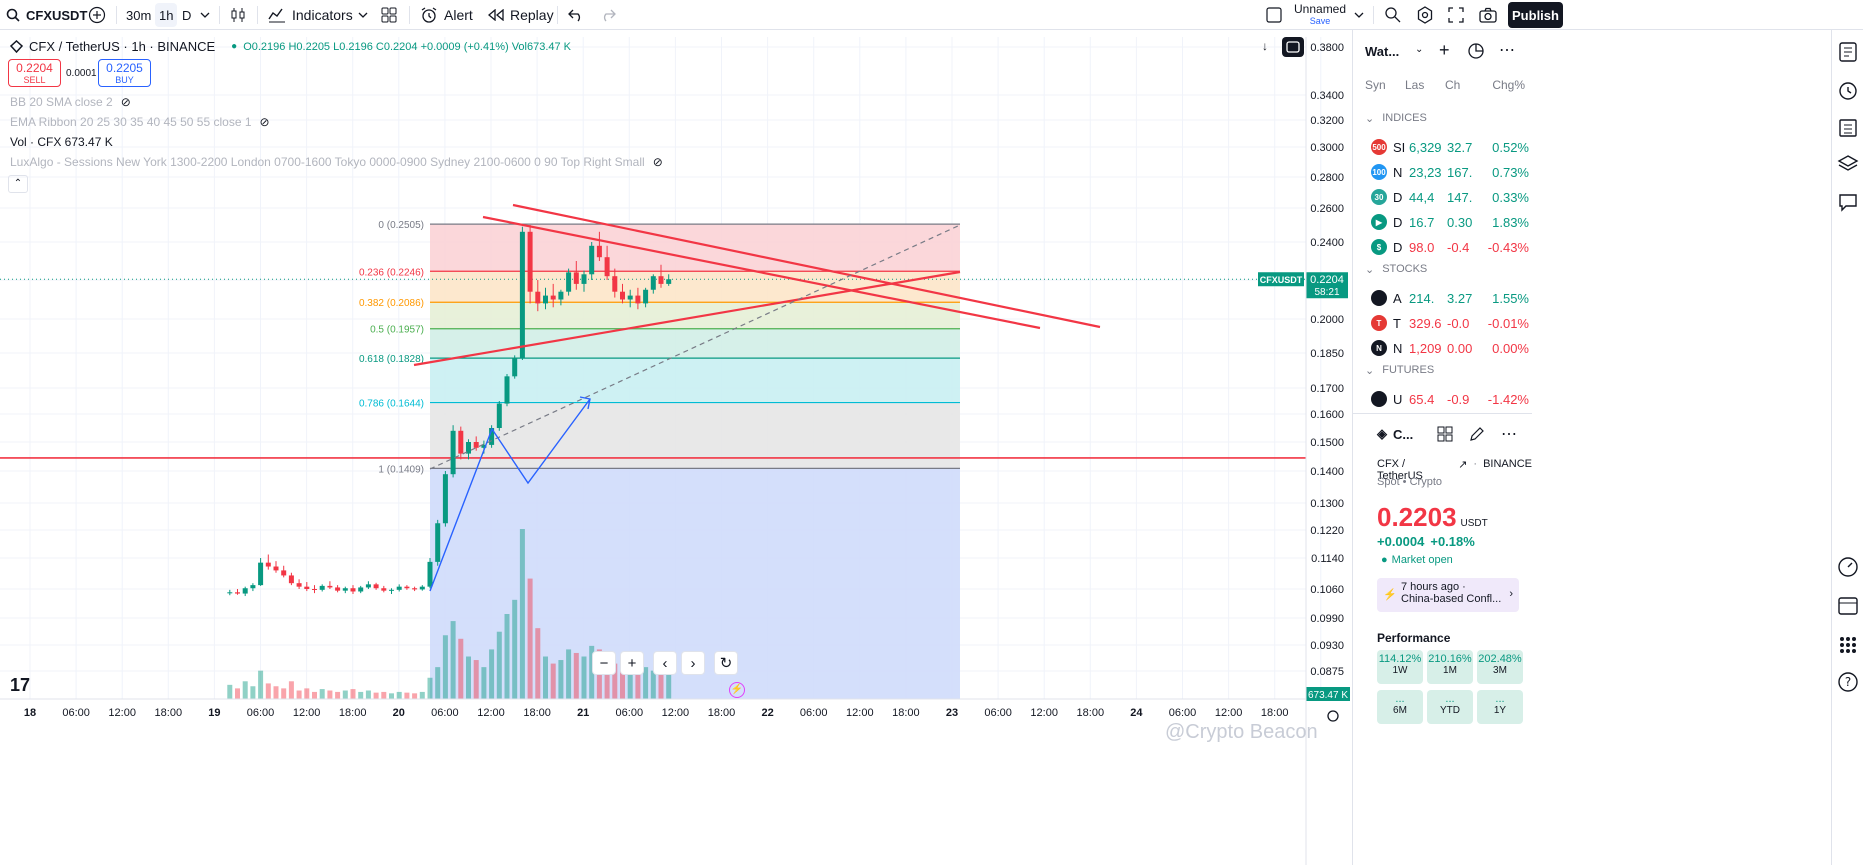 The width and height of the screenshot is (1863, 865). What do you see at coordinates (1848, 682) in the screenshot?
I see `help-icon: ?` at bounding box center [1848, 682].